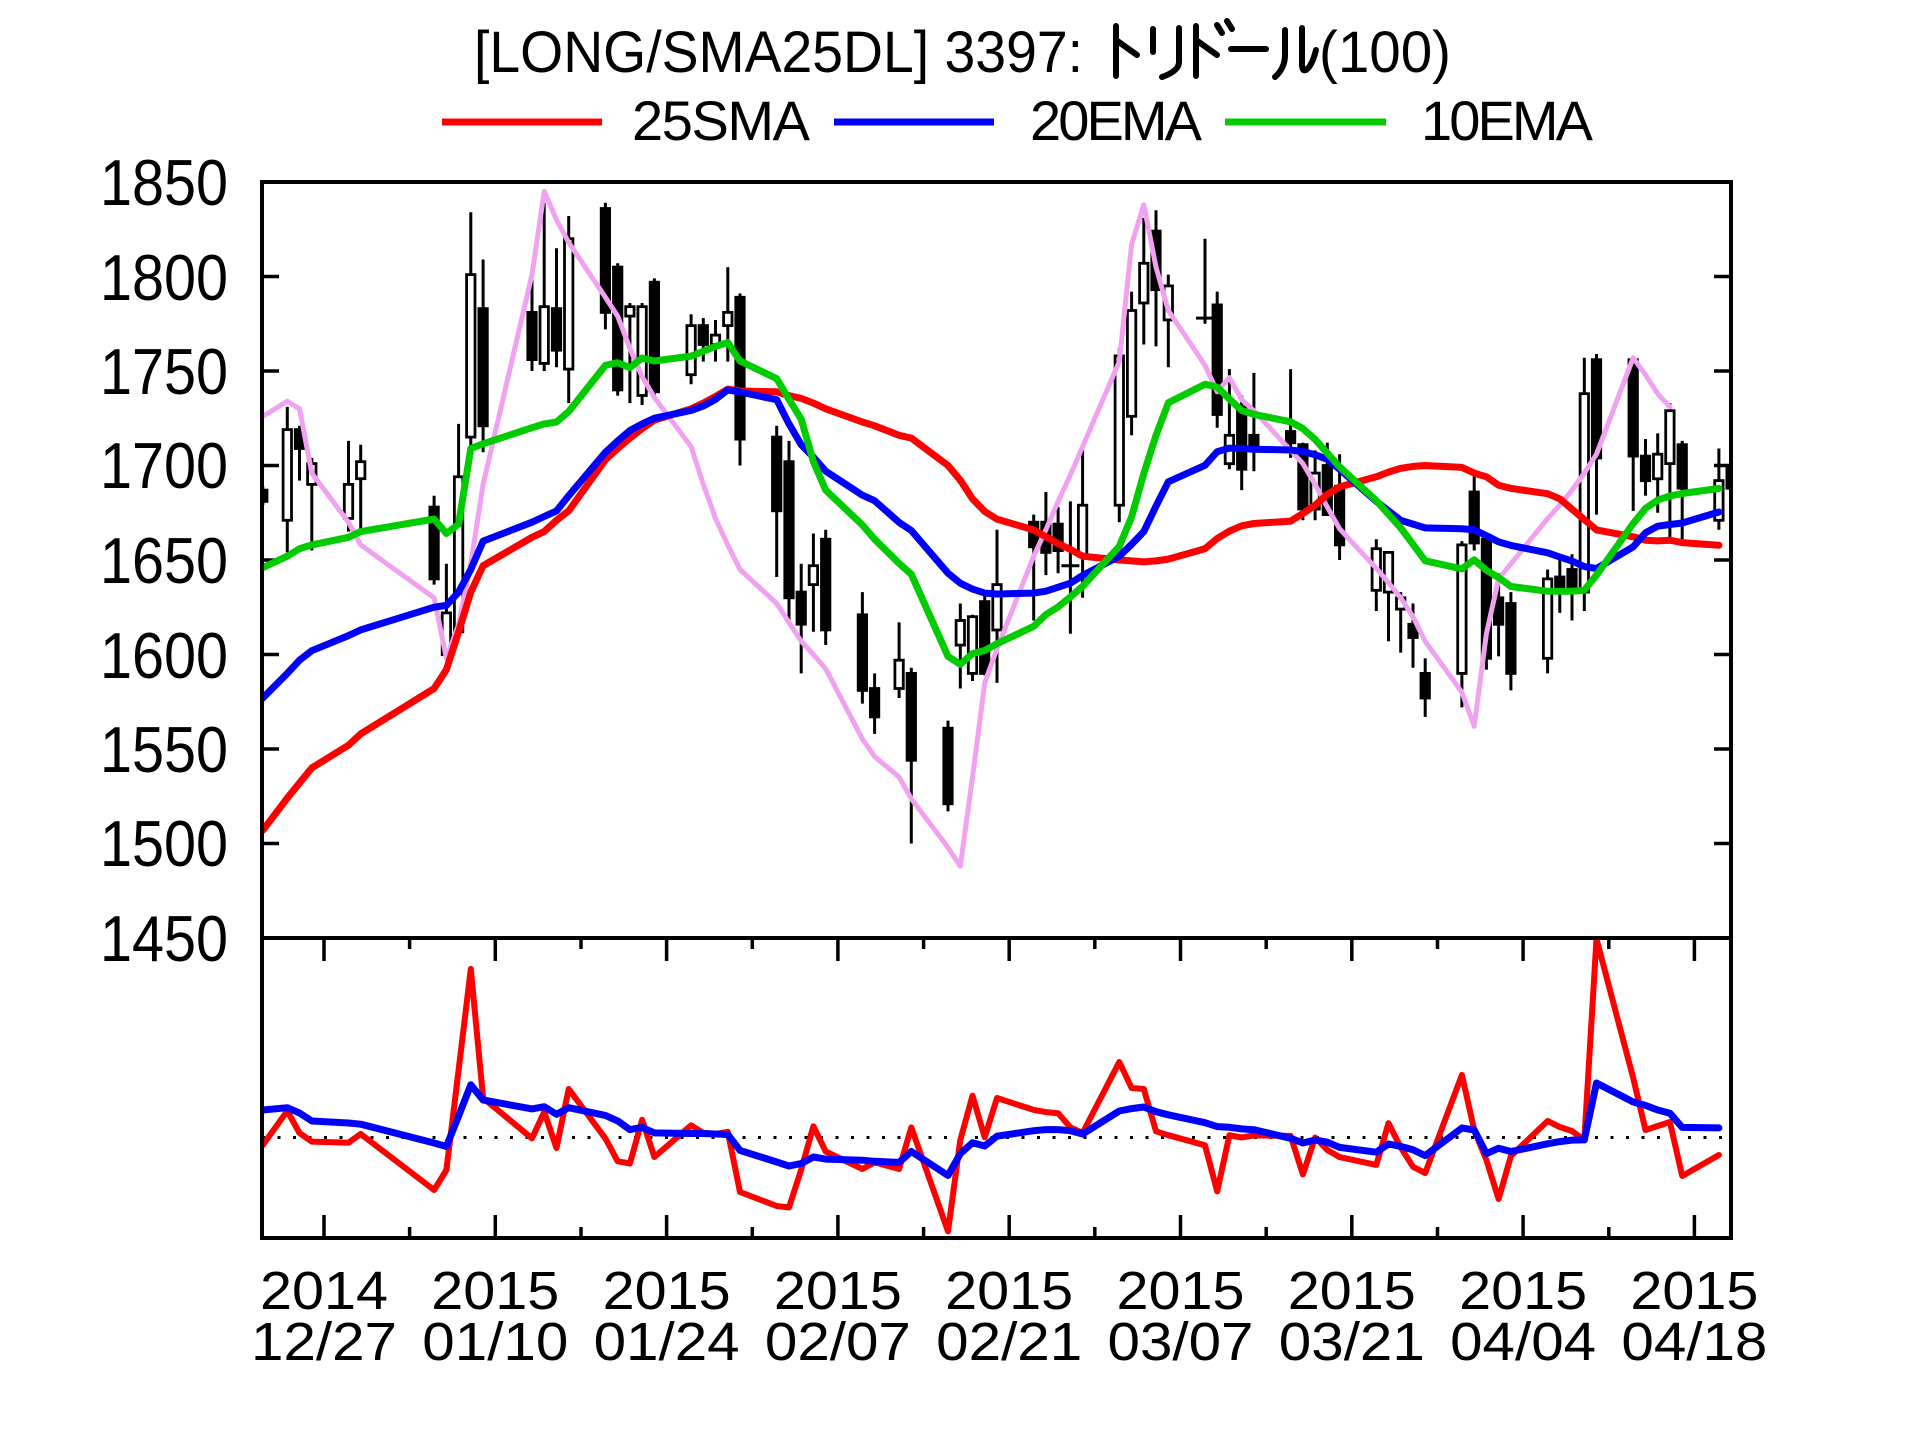  Describe the element at coordinates (1009, 1342) in the screenshot. I see `svg-text: 02/21` at that location.